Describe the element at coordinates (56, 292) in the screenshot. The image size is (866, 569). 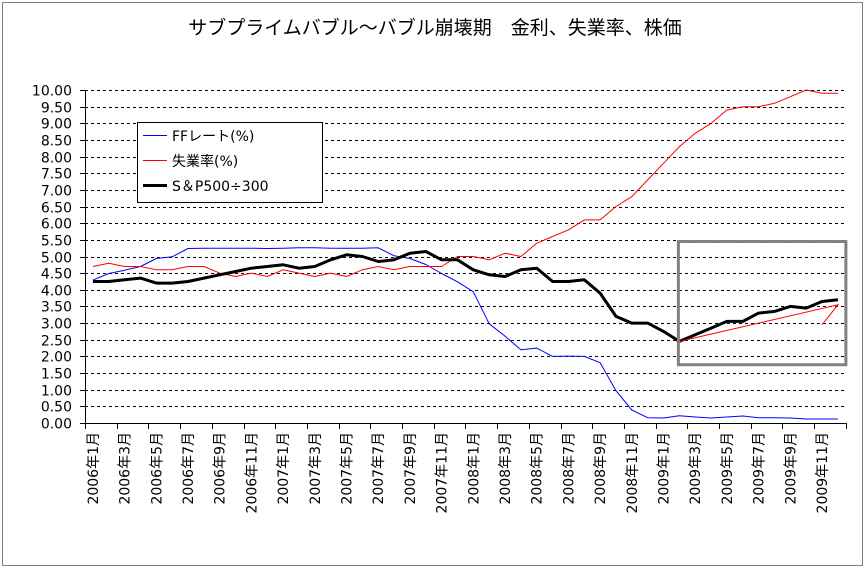
I see `y-tick-label: 4.00` at that location.